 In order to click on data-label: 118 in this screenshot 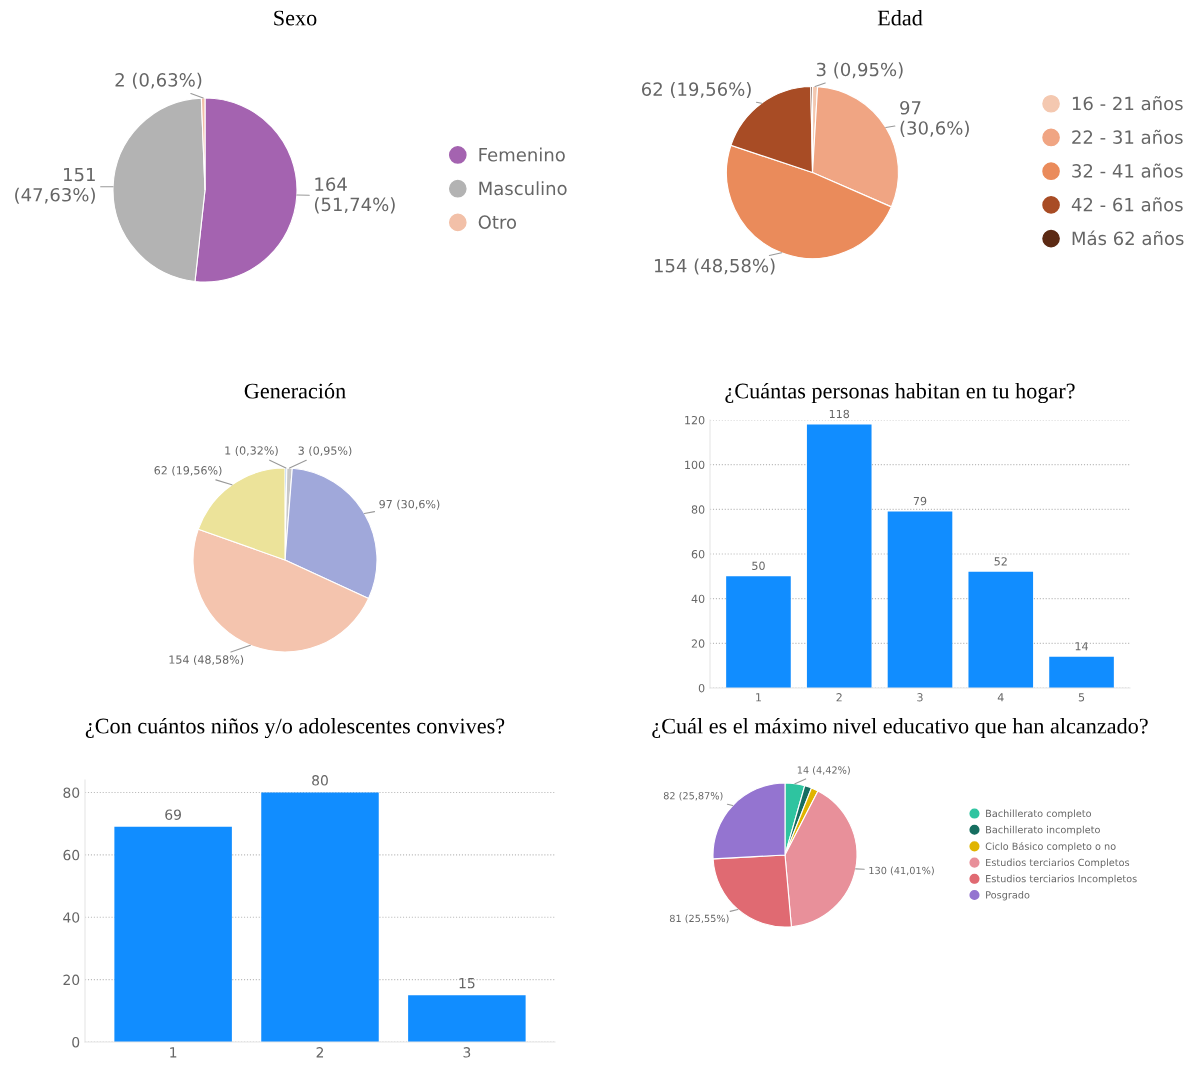, I will do `click(839, 414)`.